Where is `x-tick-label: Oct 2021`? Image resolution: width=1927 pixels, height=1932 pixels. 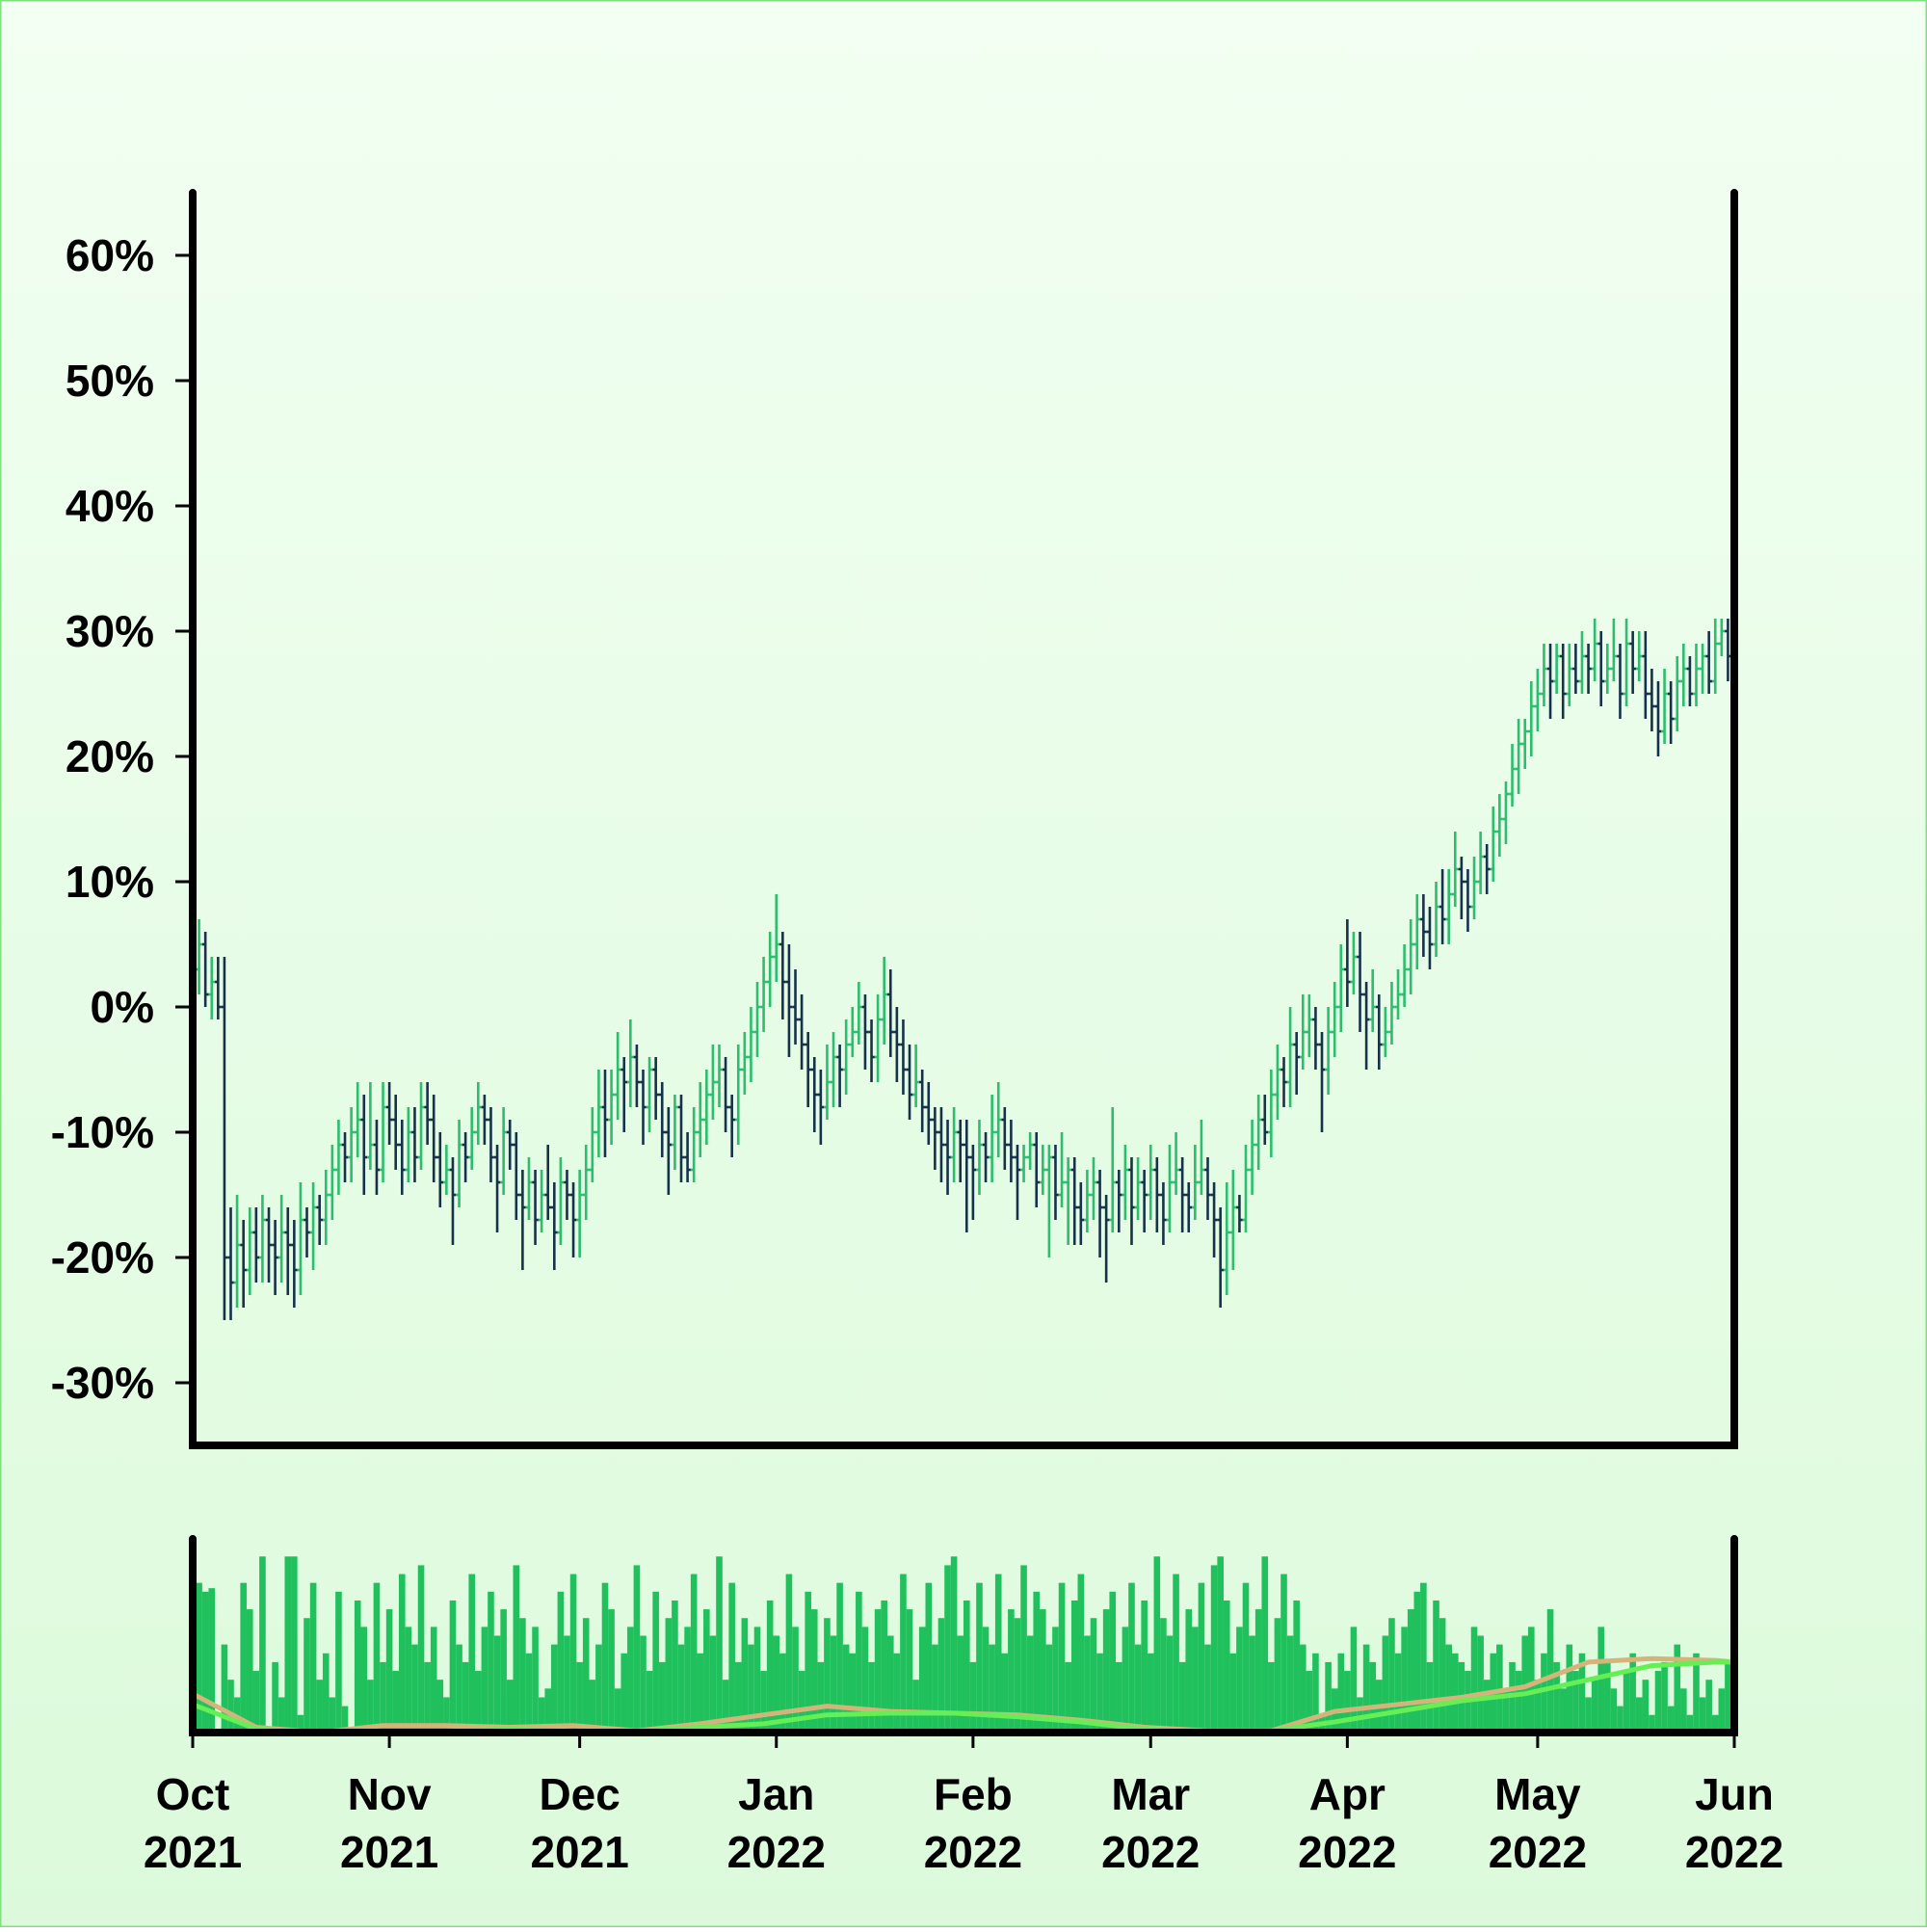
x-tick-label: Oct 2021 is located at coordinates (193, 1823).